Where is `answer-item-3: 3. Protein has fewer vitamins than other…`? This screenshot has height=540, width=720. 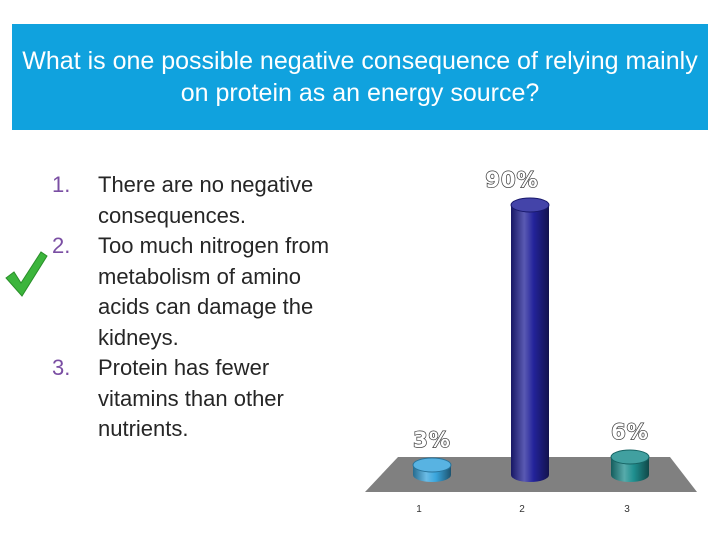
answer-item-3: 3. Protein has fewer vitamins than other… is located at coordinates (202, 399).